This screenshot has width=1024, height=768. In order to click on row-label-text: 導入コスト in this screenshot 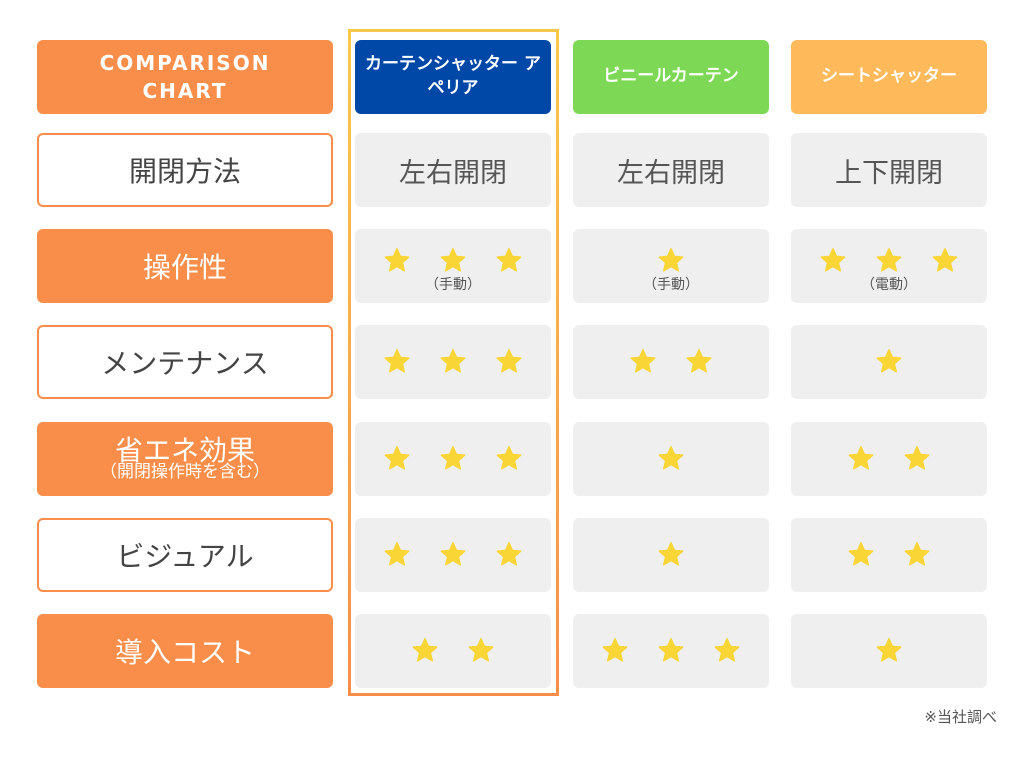, I will do `click(184, 652)`.